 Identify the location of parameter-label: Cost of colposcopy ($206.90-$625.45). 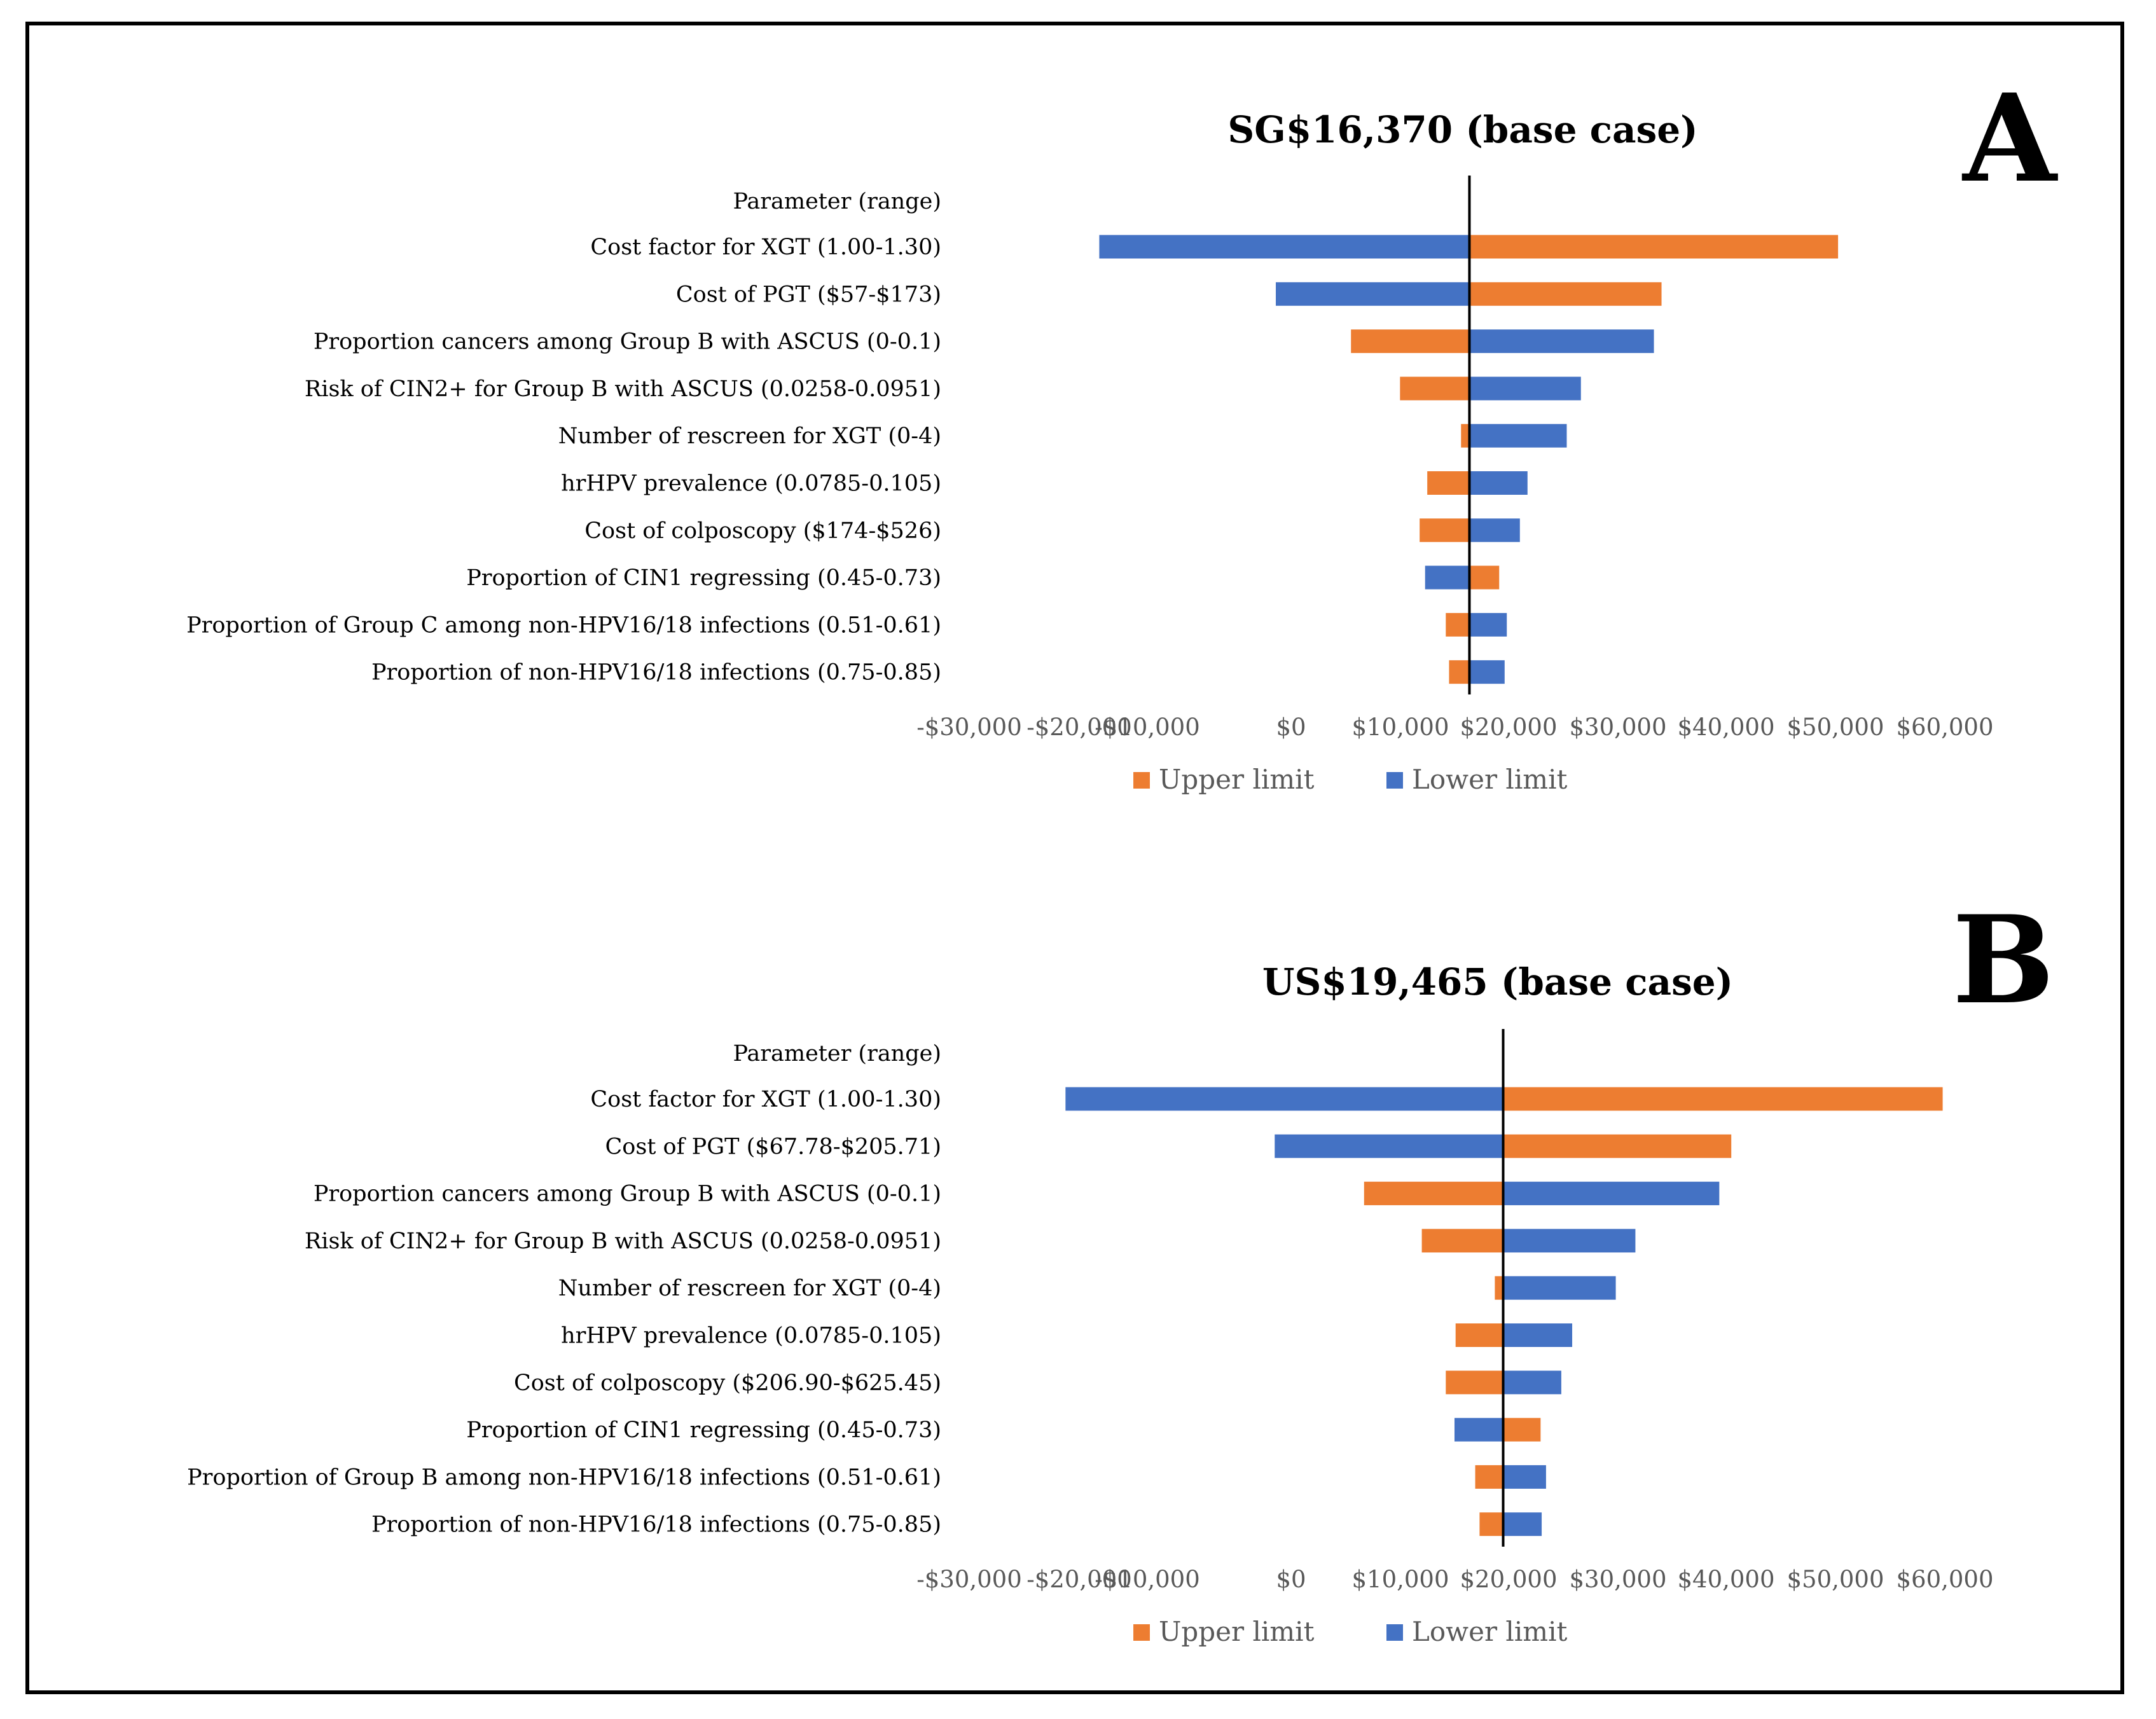
(727, 1383).